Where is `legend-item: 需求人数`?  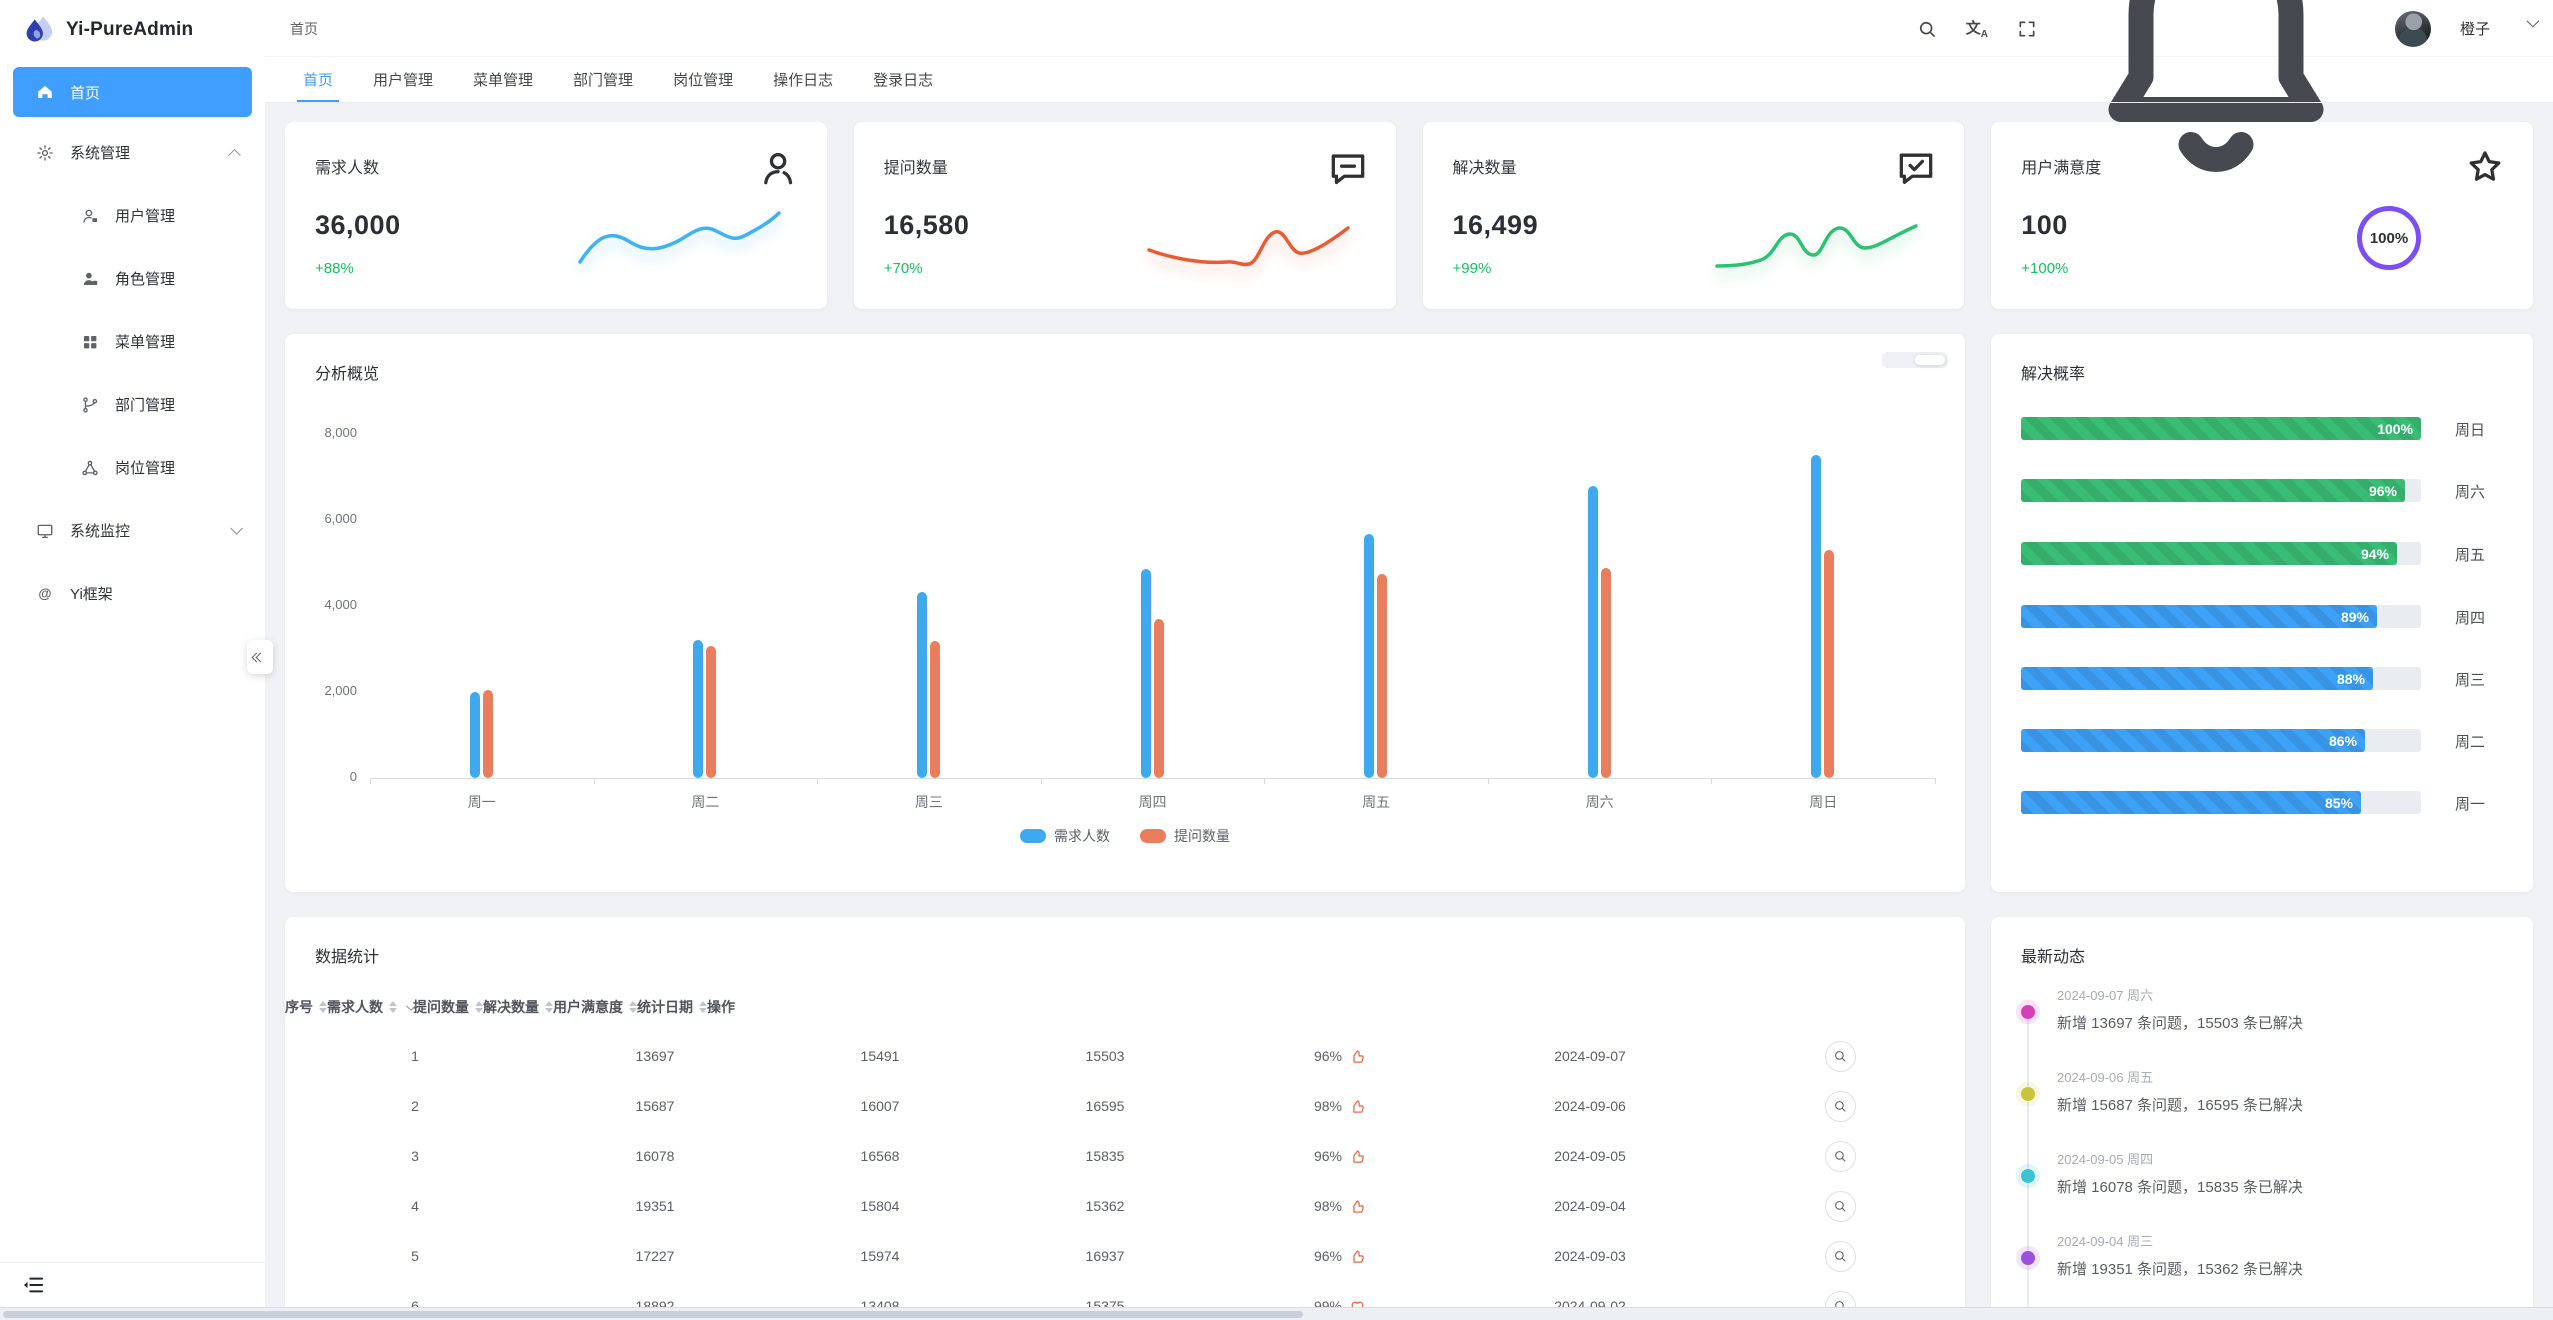
legend-item: 需求人数 is located at coordinates (1065, 836).